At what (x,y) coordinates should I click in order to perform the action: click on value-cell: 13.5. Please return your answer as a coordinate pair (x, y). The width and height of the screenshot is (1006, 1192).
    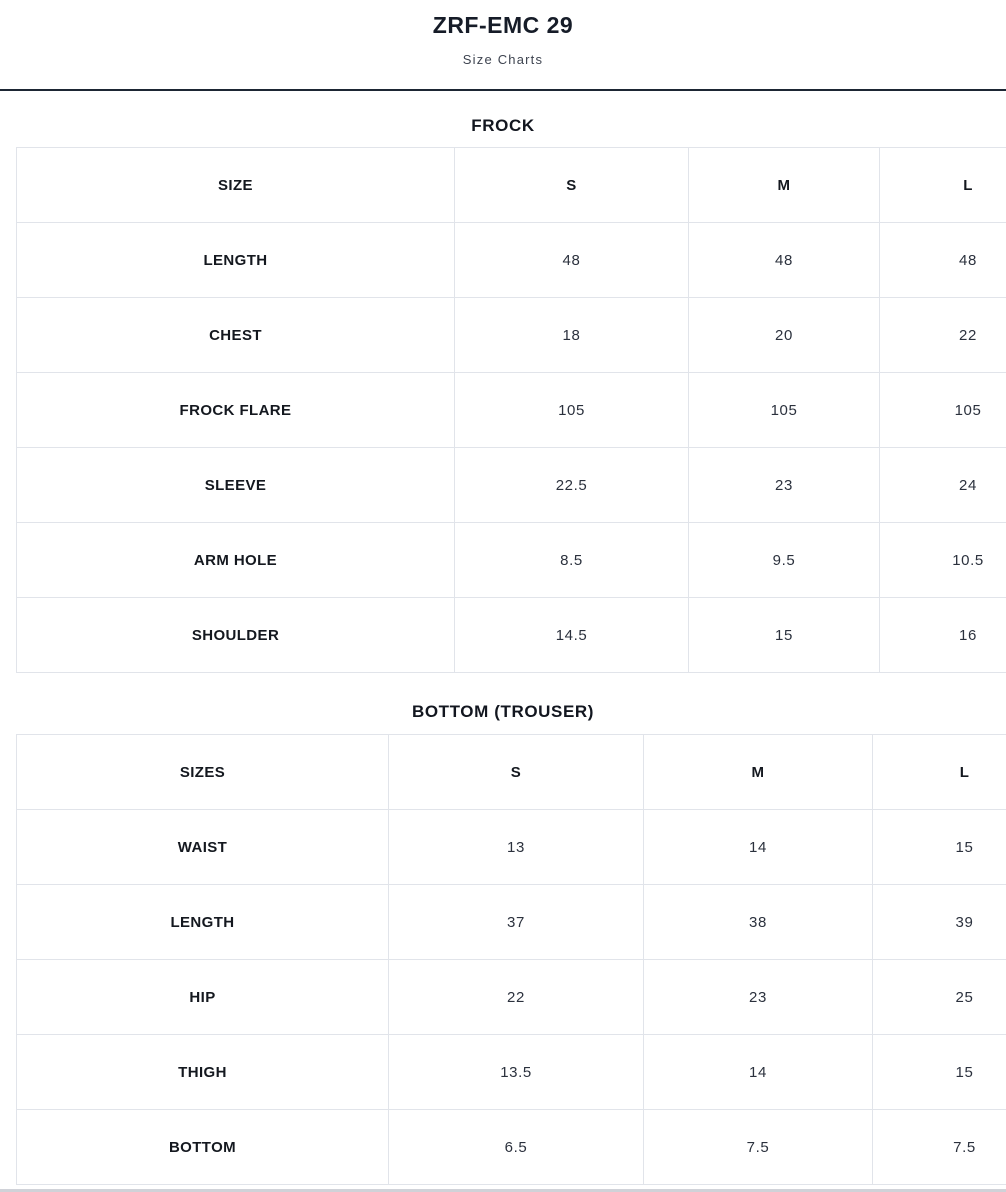
    Looking at the image, I should click on (516, 1072).